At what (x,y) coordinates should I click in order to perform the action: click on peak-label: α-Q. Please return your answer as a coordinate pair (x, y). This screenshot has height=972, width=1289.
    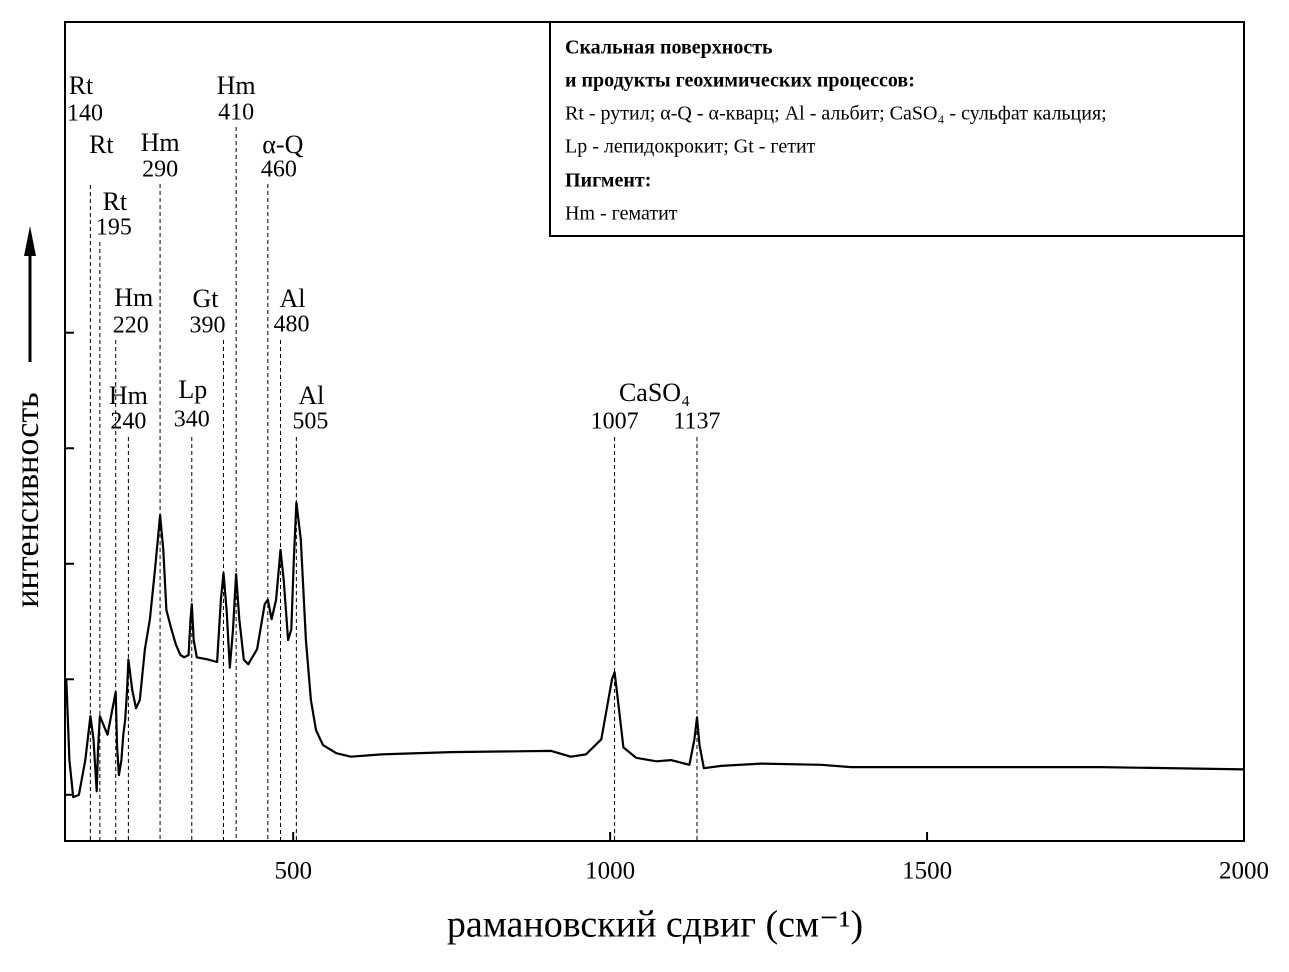
    Looking at the image, I should click on (282, 144).